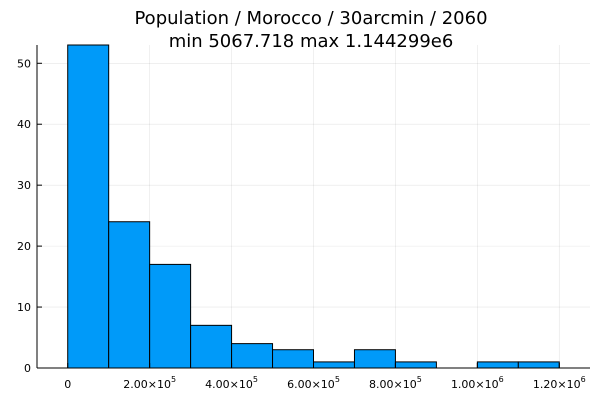 The height and width of the screenshot is (400, 600). Describe the element at coordinates (395, 383) in the screenshot. I see `x-tick-label: 8.00×10⁵` at that location.